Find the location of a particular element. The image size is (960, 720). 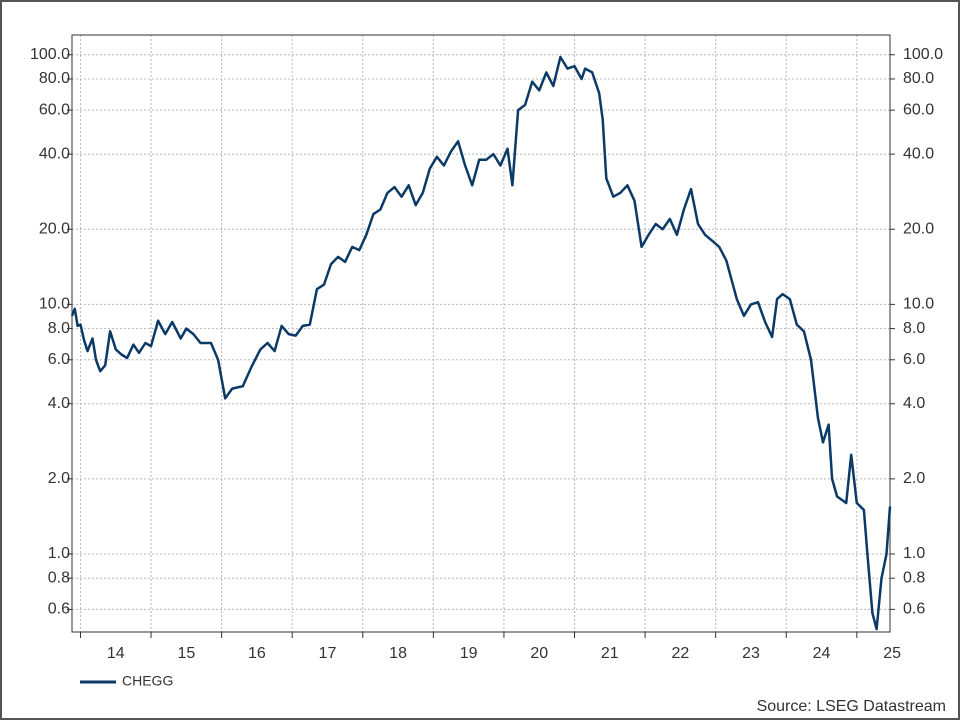

y2-tick-label: 1.0 is located at coordinates (914, 553).